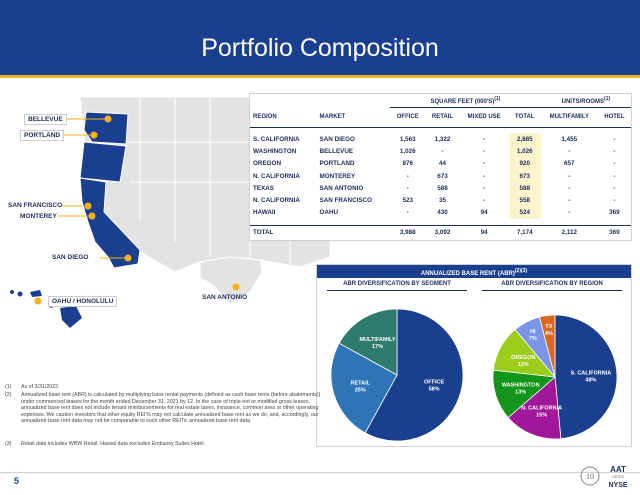 This screenshot has width=640, height=495. Describe the element at coordinates (569, 164) in the screenshot. I see `table-cell: 657` at that location.